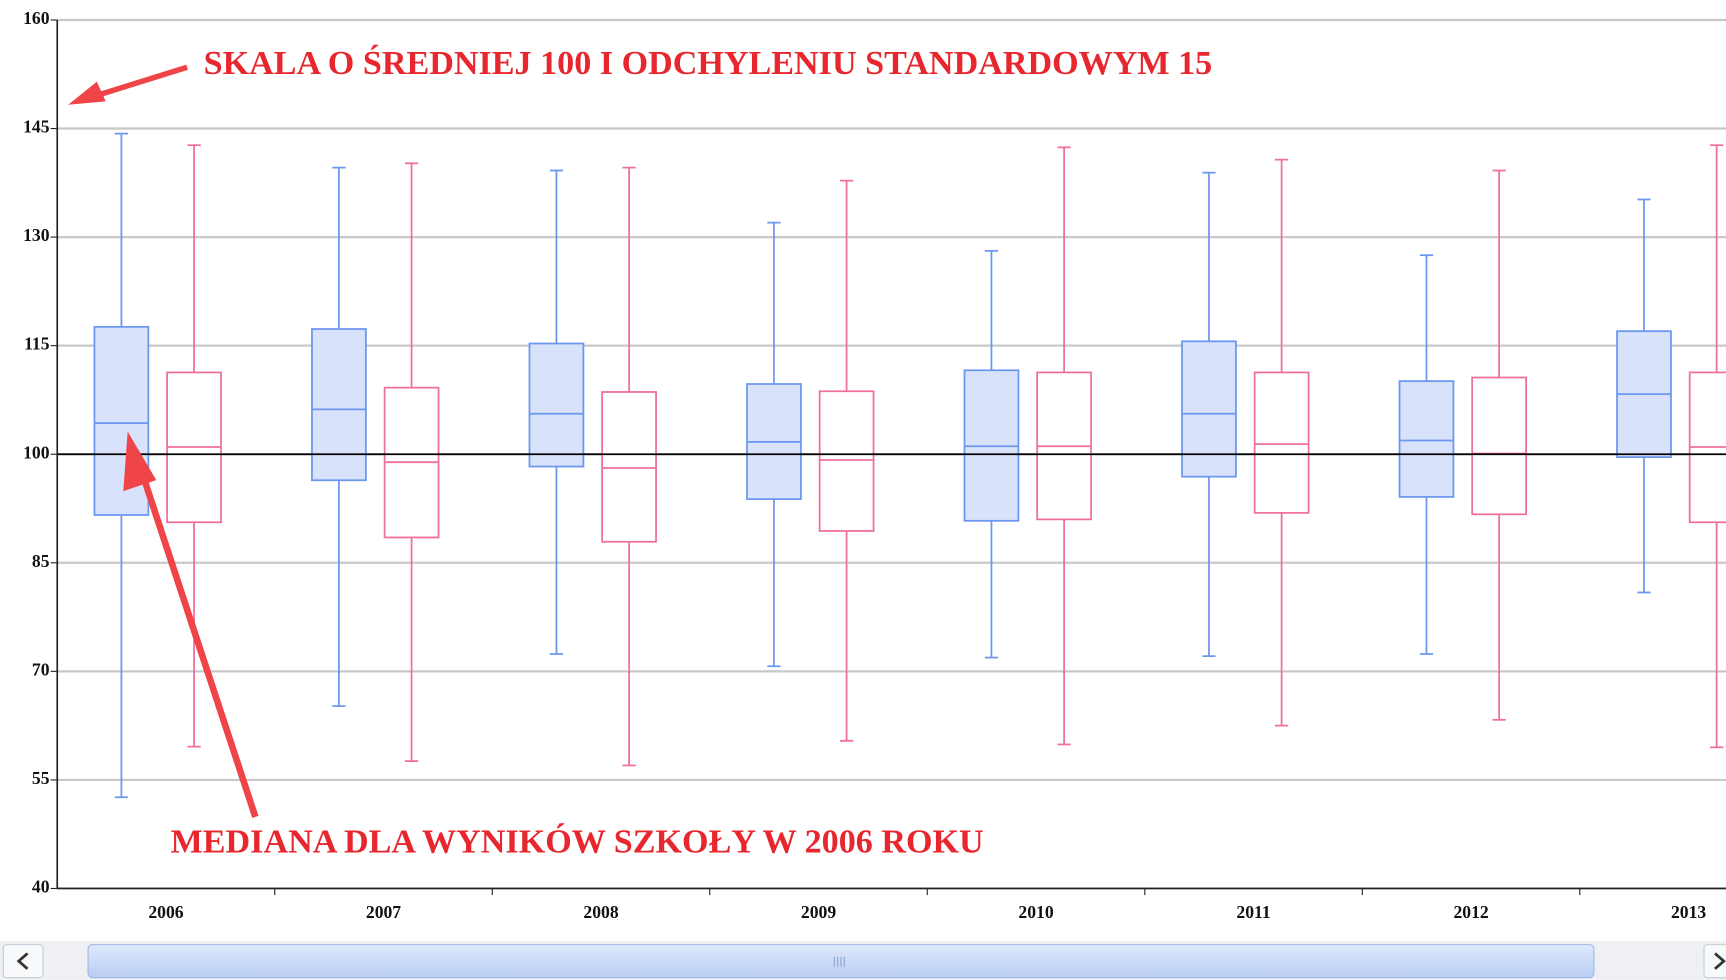 The width and height of the screenshot is (1726, 980). Describe the element at coordinates (818, 912) in the screenshot. I see `x-tick-label: 2009` at that location.